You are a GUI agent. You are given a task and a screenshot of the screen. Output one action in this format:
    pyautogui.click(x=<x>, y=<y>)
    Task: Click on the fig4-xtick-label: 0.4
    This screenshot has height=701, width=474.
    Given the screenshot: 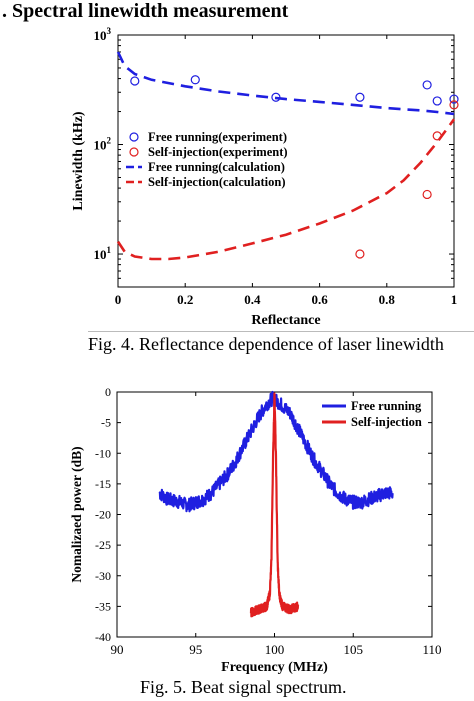 What is the action you would take?
    pyautogui.click(x=252, y=299)
    